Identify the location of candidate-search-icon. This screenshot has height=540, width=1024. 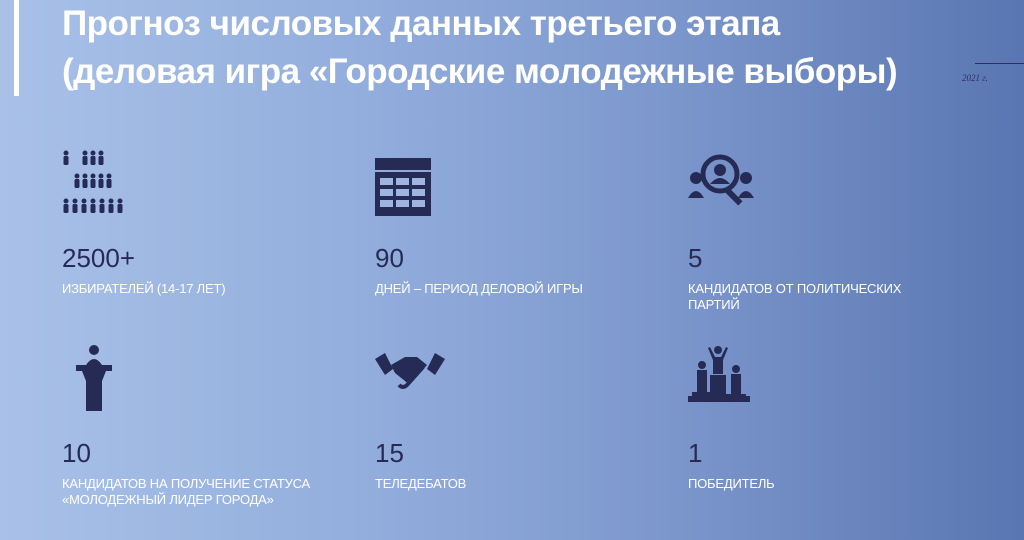
(721, 180).